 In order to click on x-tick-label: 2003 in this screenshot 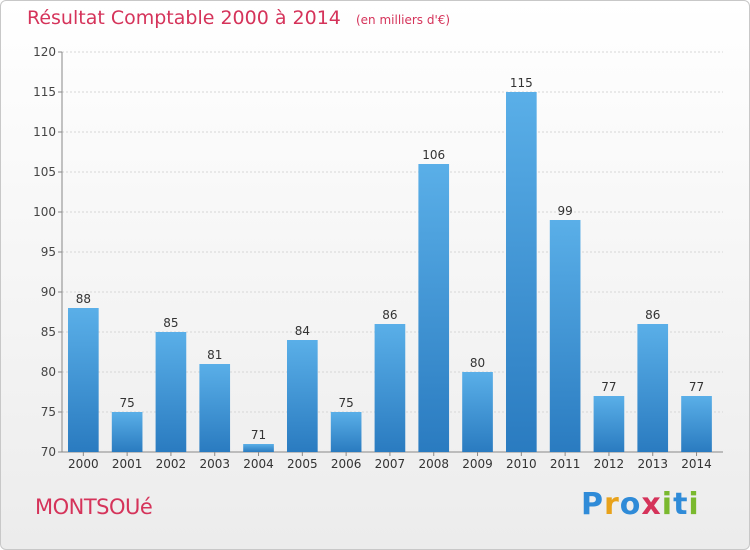, I will do `click(214, 464)`.